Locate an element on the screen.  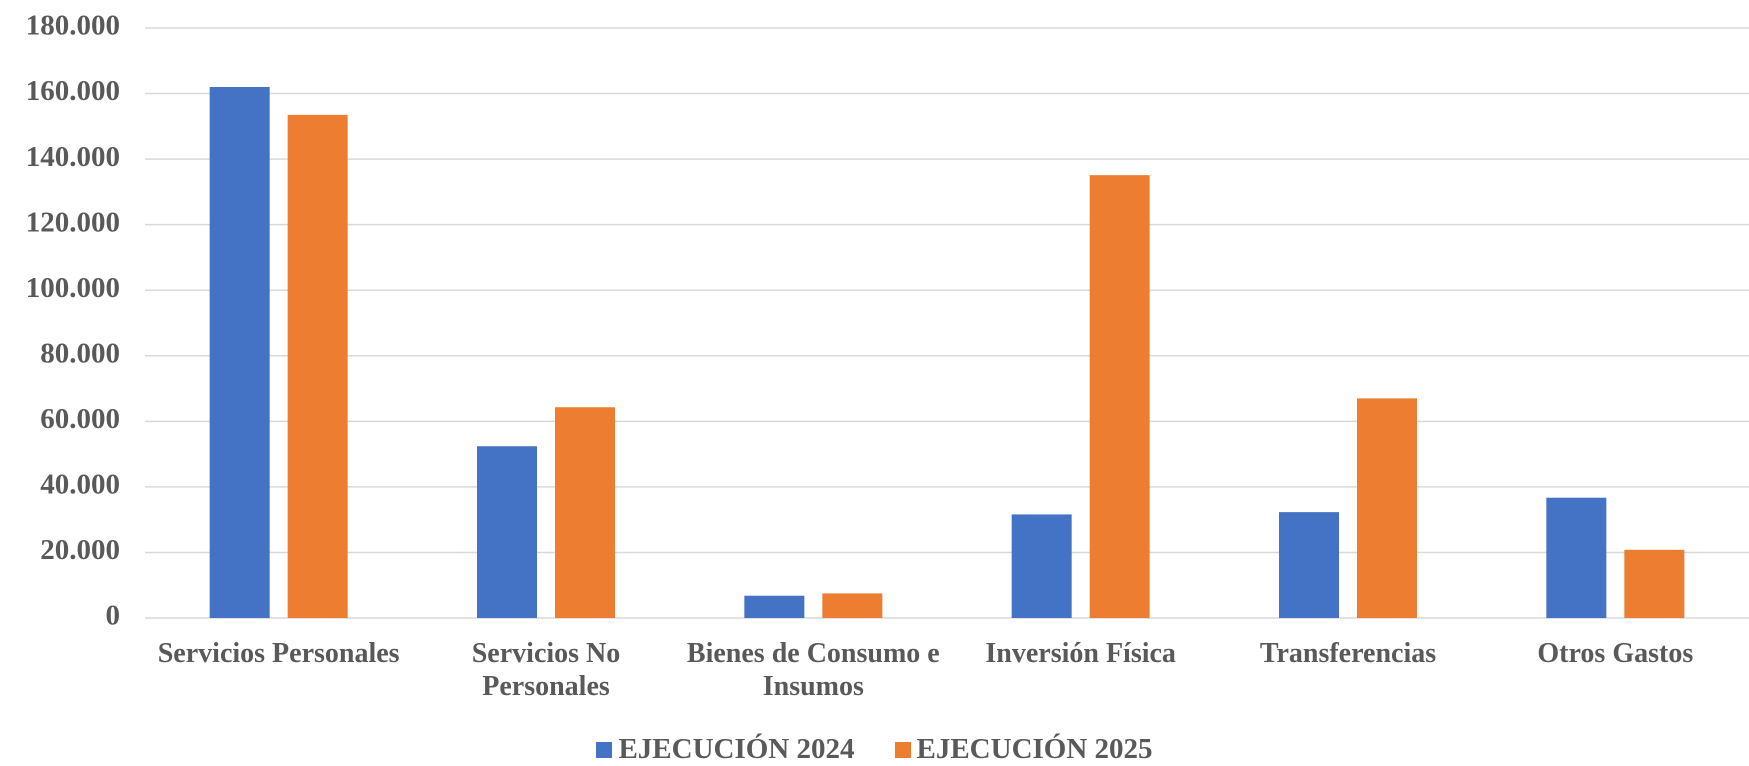
legend-item: EJECUCIÓN 2024 is located at coordinates (725, 749).